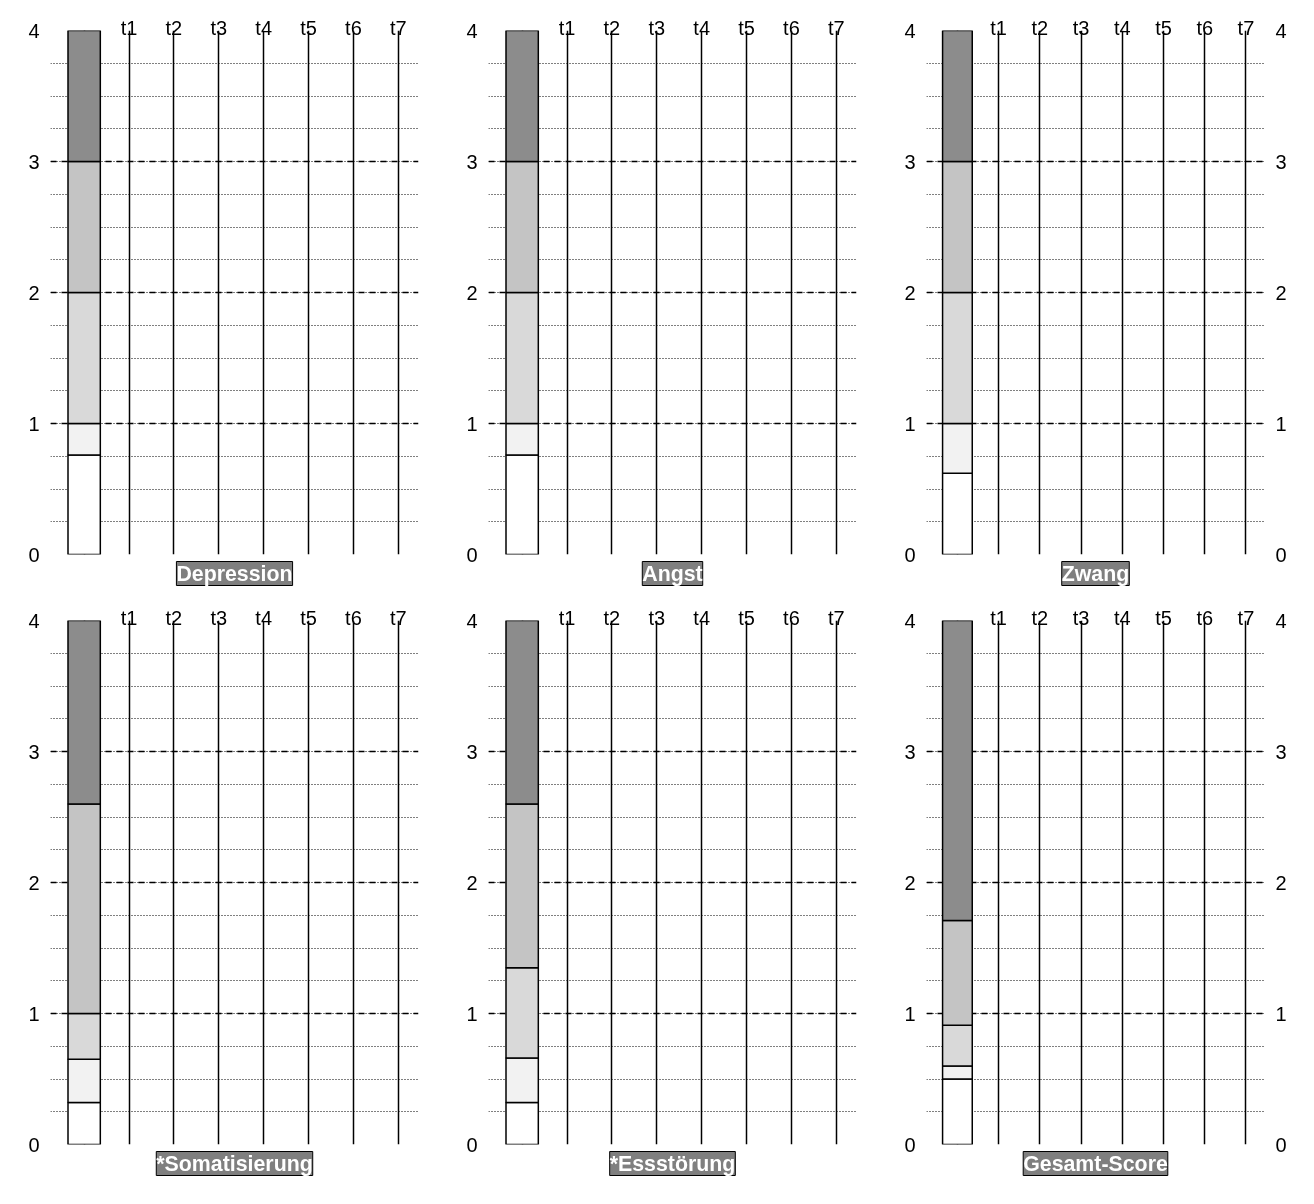 This screenshot has width=1314, height=1204. What do you see at coordinates (672, 1163) in the screenshot?
I see `text: *Essstörung` at bounding box center [672, 1163].